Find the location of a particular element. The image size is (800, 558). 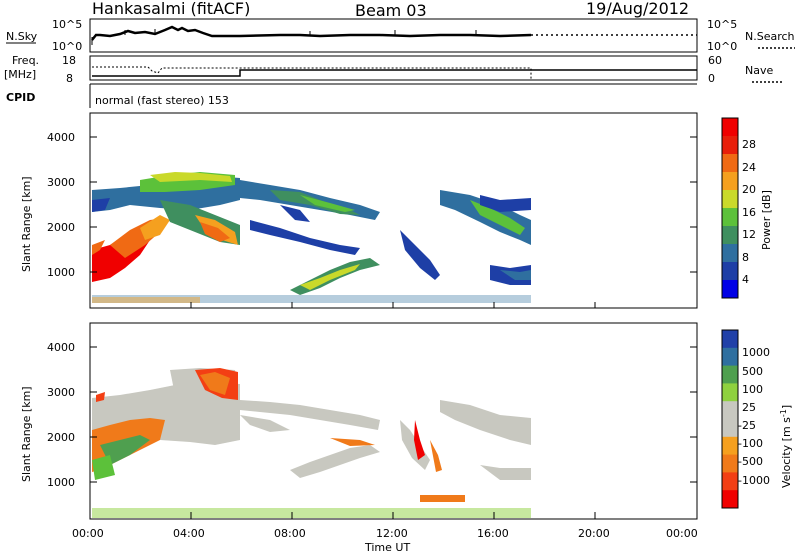

xtick-0000: 00:00 is located at coordinates (88, 533).